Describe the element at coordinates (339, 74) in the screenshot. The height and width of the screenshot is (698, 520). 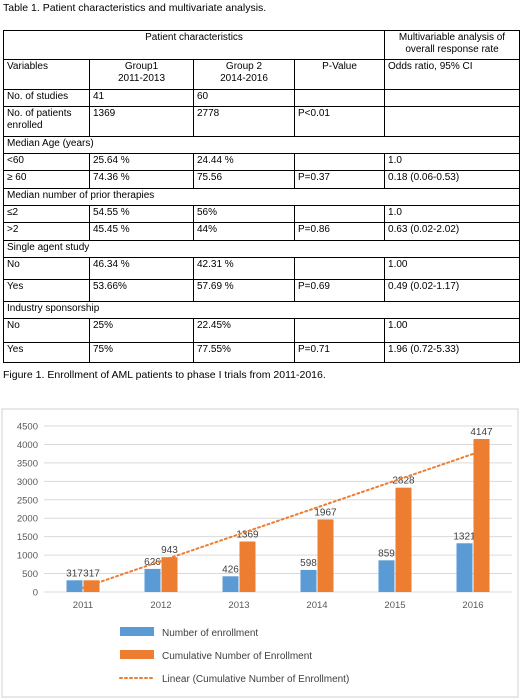
I see `col-header-pvalue: P-Value` at that location.